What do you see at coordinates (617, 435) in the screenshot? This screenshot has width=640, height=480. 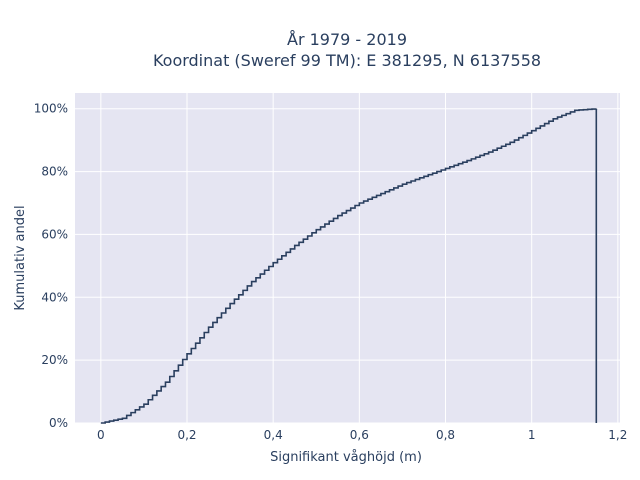 I see `x-tick-label: 1,2` at bounding box center [617, 435].